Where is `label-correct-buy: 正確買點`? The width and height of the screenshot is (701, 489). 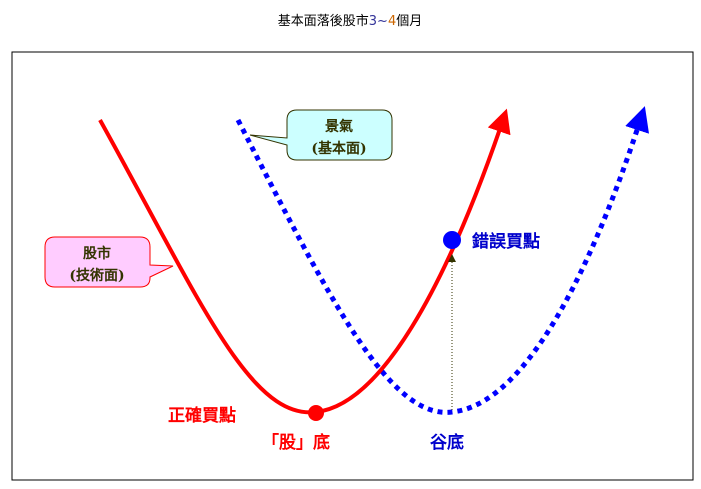 label-correct-buy: 正確買點 is located at coordinates (202, 415).